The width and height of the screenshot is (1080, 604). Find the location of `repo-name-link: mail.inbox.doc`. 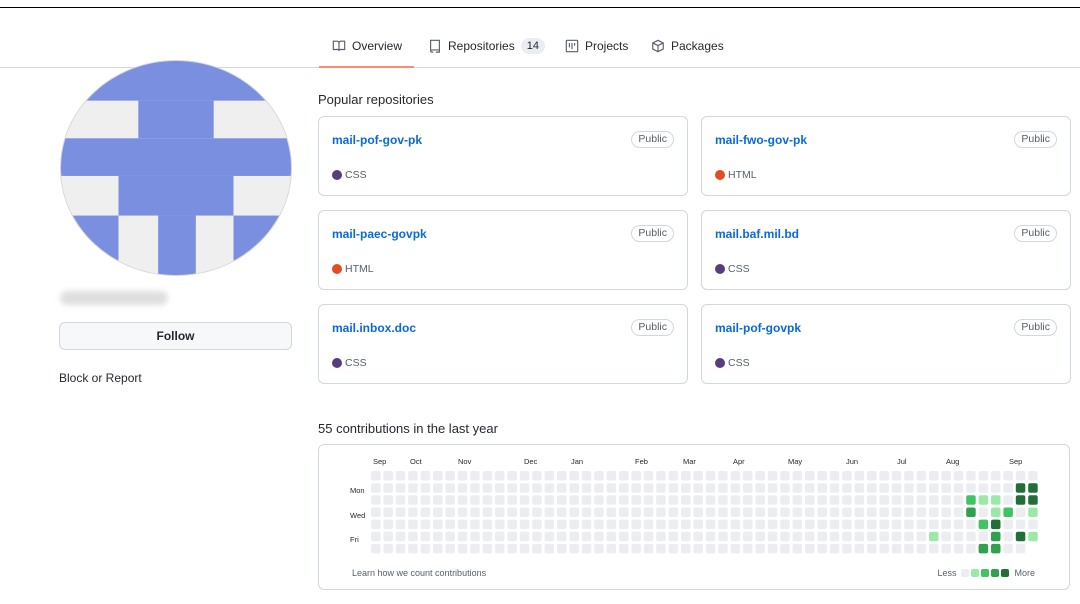

repo-name-link: mail.inbox.doc is located at coordinates (374, 328).